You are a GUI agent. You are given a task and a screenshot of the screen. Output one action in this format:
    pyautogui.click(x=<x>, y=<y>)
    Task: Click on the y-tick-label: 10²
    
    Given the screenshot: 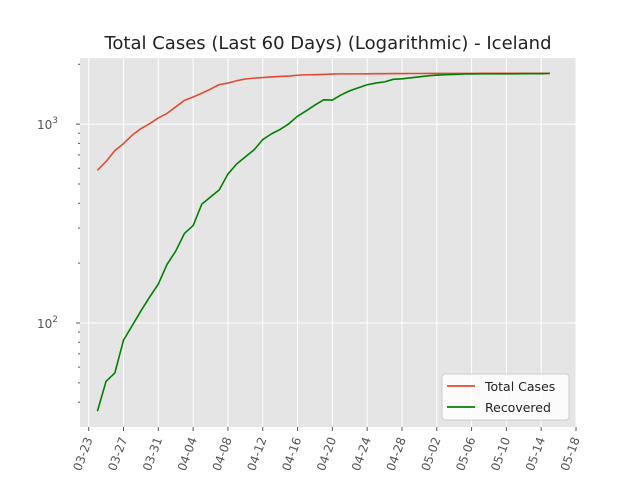 What is the action you would take?
    pyautogui.click(x=47, y=323)
    